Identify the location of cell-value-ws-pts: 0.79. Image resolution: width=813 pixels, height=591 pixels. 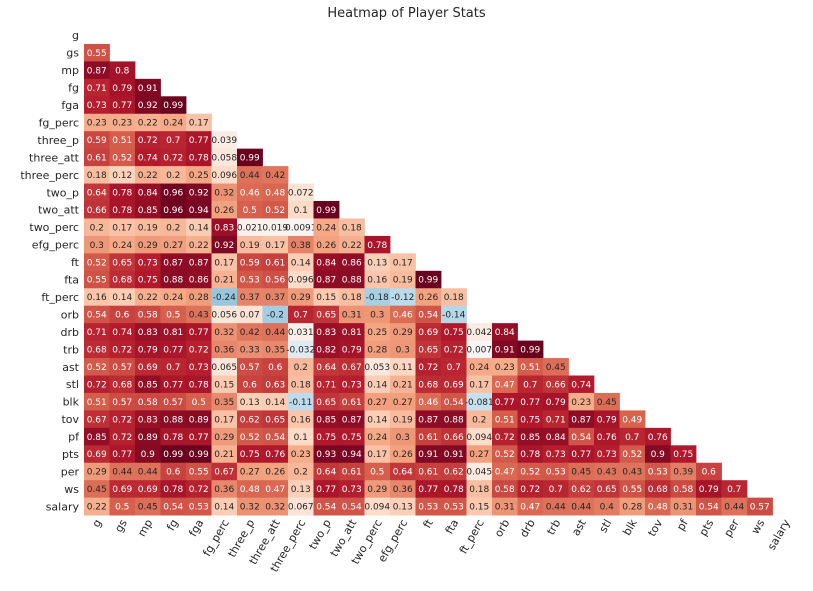
(709, 490).